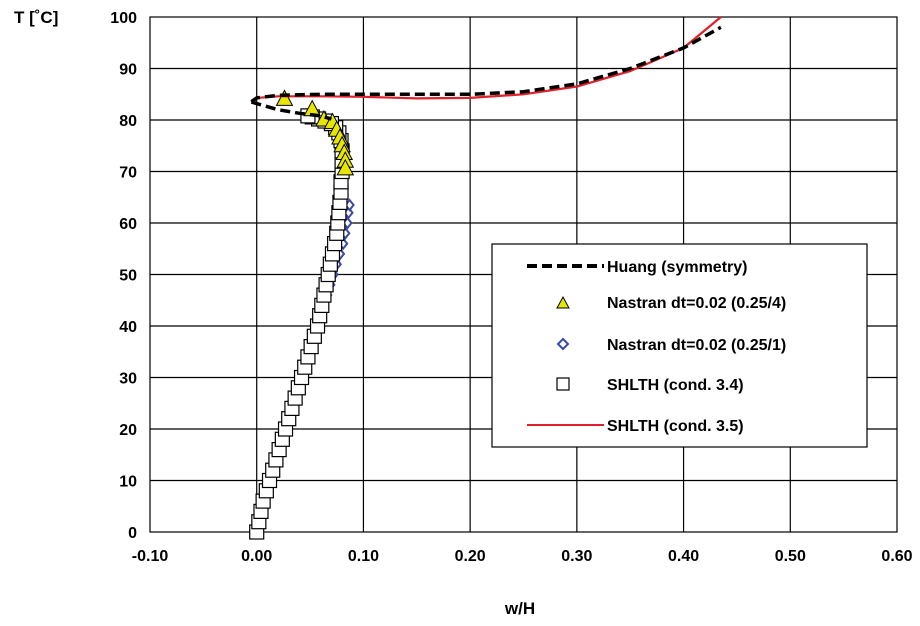 The height and width of the screenshot is (626, 920). Describe the element at coordinates (519, 608) in the screenshot. I see `x-axis-title: w/H` at that location.